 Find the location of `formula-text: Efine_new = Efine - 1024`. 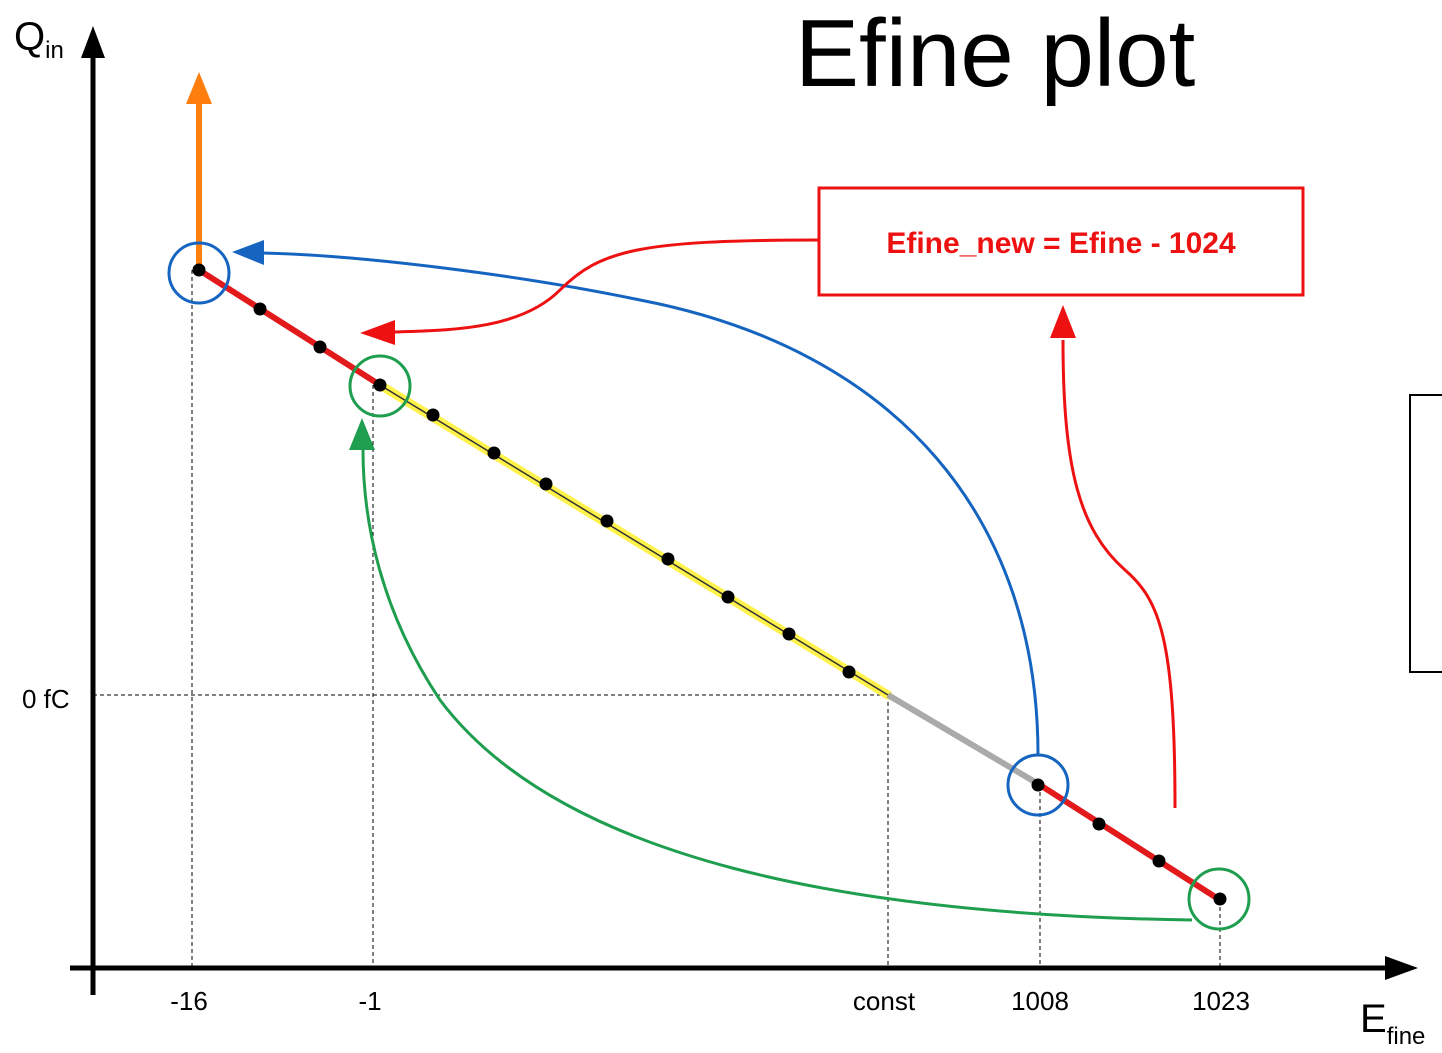

formula-text: Efine_new = Efine - 1024 is located at coordinates (1061, 243).